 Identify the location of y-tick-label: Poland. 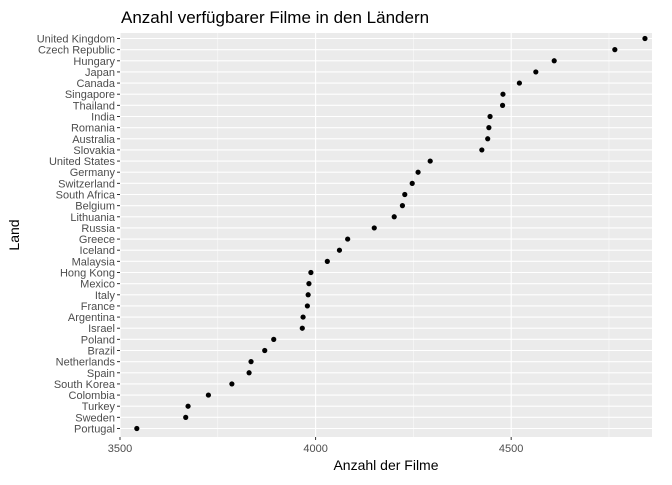
(98, 340).